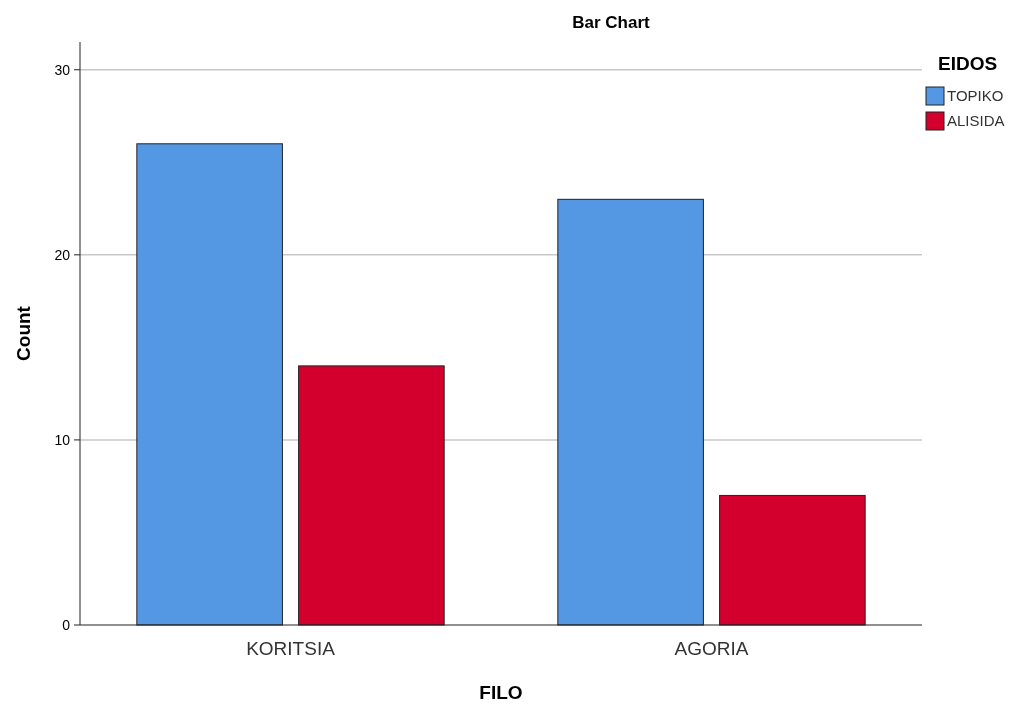 The image size is (1025, 706). Describe the element at coordinates (976, 121) in the screenshot. I see `legend-label: ALISIDA` at that location.